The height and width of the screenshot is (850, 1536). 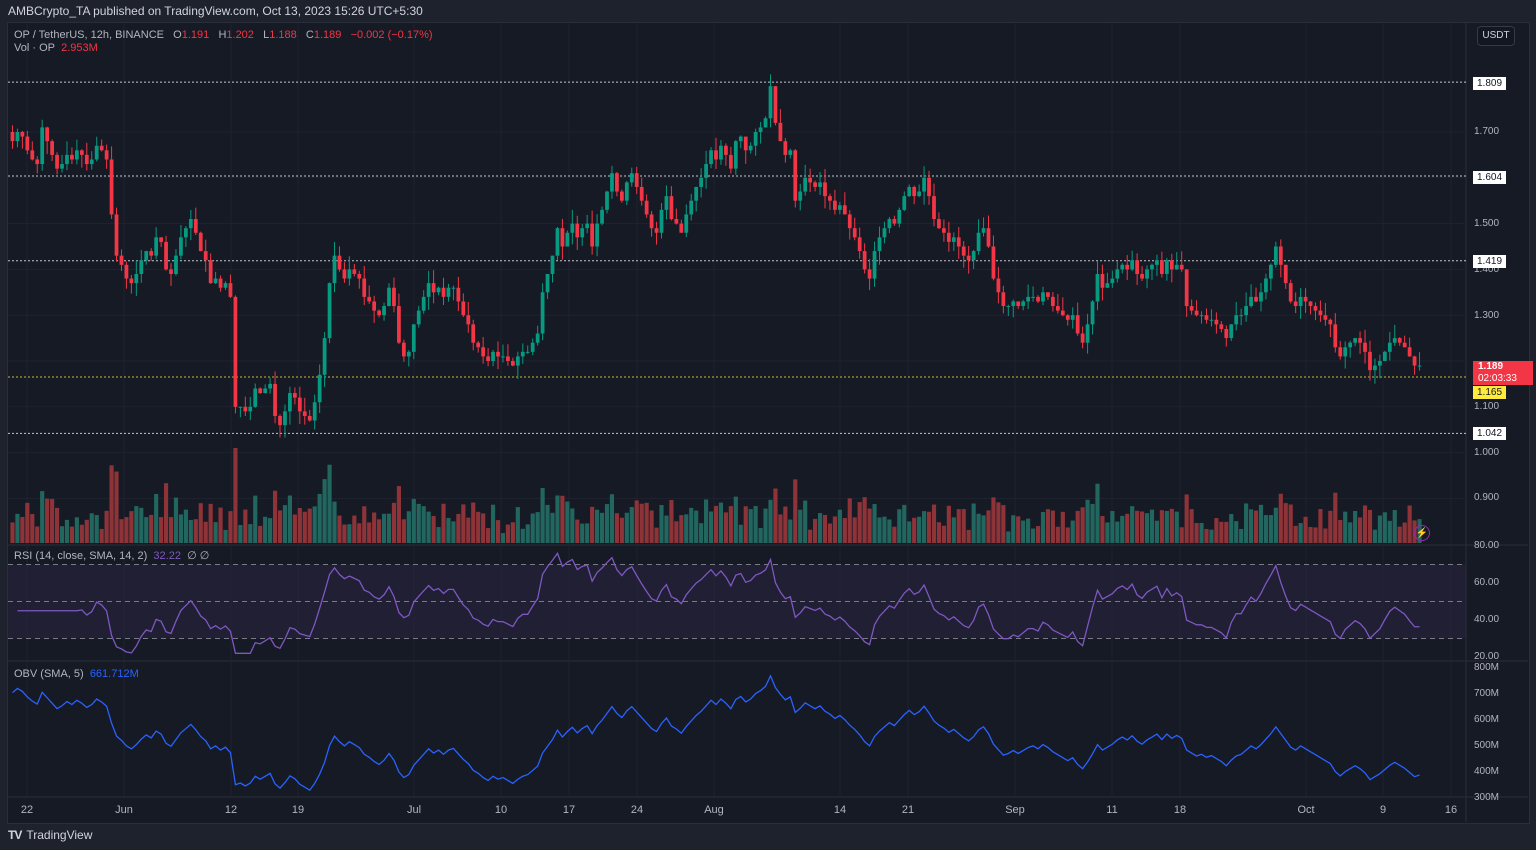 What do you see at coordinates (840, 810) in the screenshot?
I see `time-axis-label: 14` at bounding box center [840, 810].